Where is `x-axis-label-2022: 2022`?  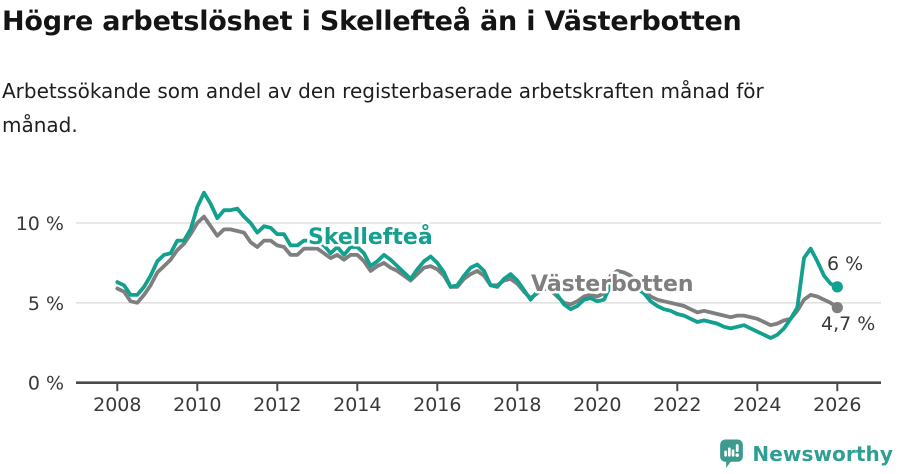 x-axis-label-2022: 2022 is located at coordinates (677, 405).